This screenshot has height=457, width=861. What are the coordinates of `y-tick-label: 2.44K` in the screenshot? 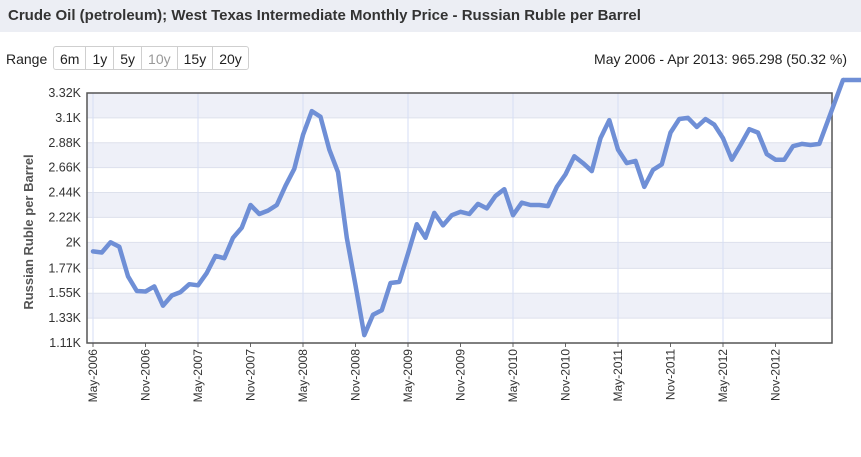 It's located at (64, 193).